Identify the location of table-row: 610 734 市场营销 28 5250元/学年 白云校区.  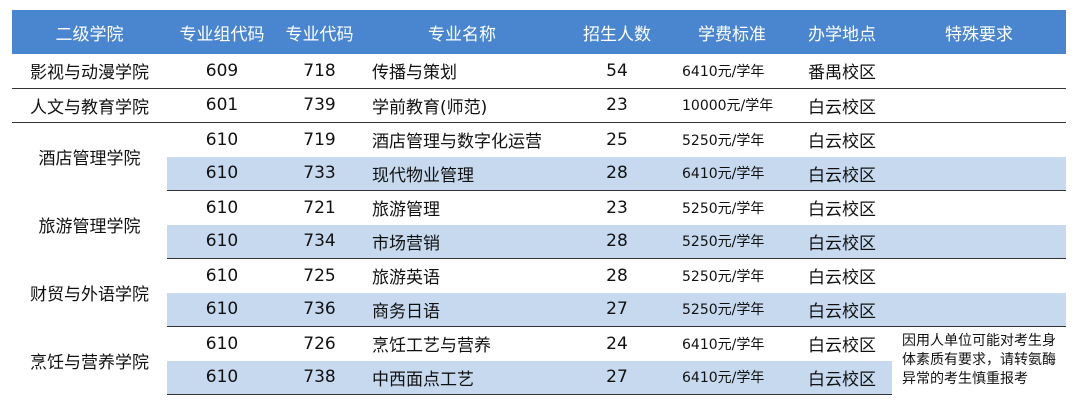
(539, 241).